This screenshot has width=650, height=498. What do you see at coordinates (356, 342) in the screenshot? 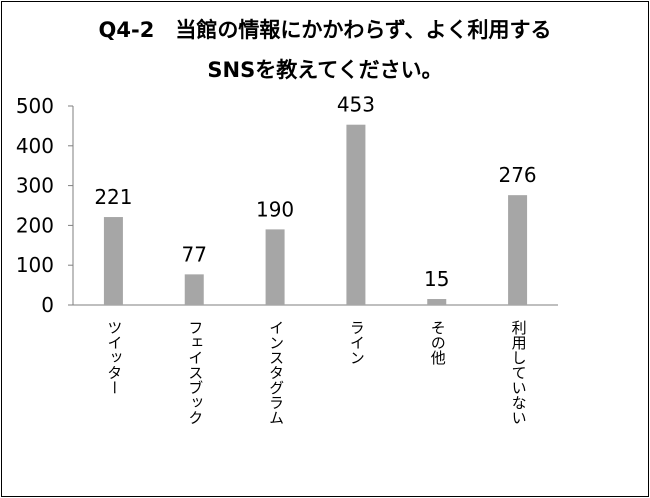
I see `category-label-4: ライン` at bounding box center [356, 342].